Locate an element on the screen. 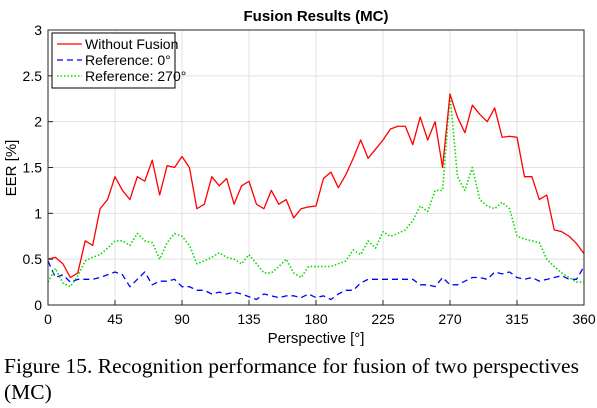 The image size is (597, 408). chart-title: Fusion Results (MC) is located at coordinates (316, 16).